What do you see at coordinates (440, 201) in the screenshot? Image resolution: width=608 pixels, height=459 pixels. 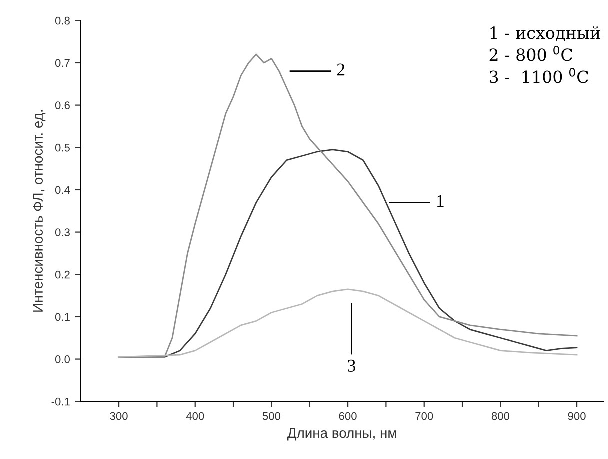 I see `annotation: 1` at bounding box center [440, 201].